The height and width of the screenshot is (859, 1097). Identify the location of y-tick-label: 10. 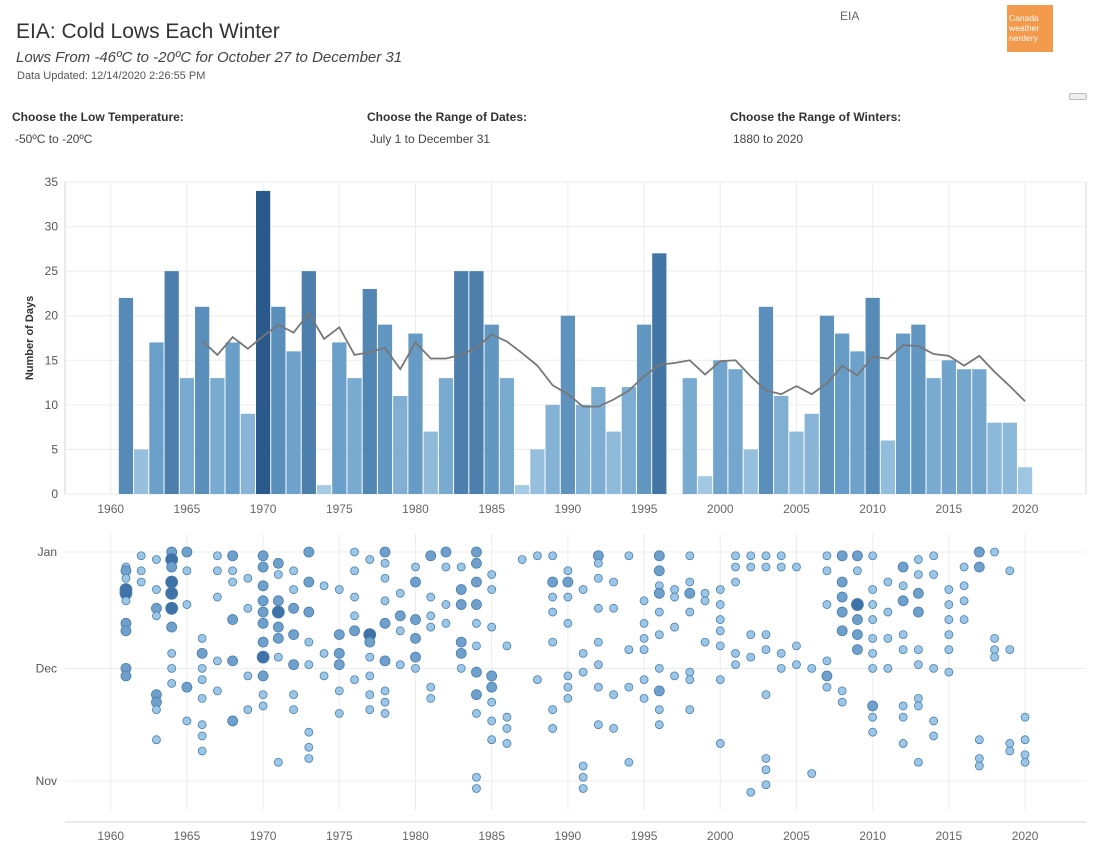
(52, 405).